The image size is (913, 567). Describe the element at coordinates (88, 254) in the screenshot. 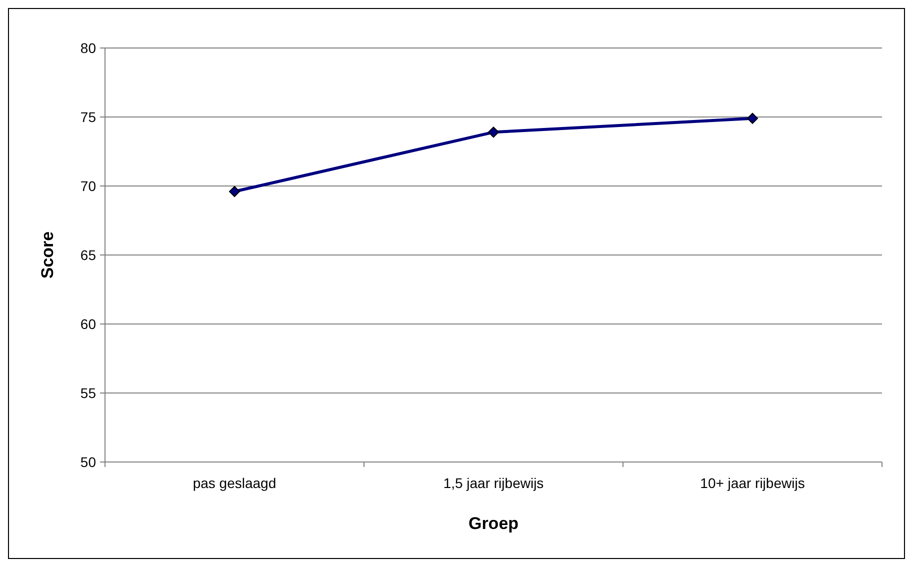

I see `y-tick-label: 65` at that location.